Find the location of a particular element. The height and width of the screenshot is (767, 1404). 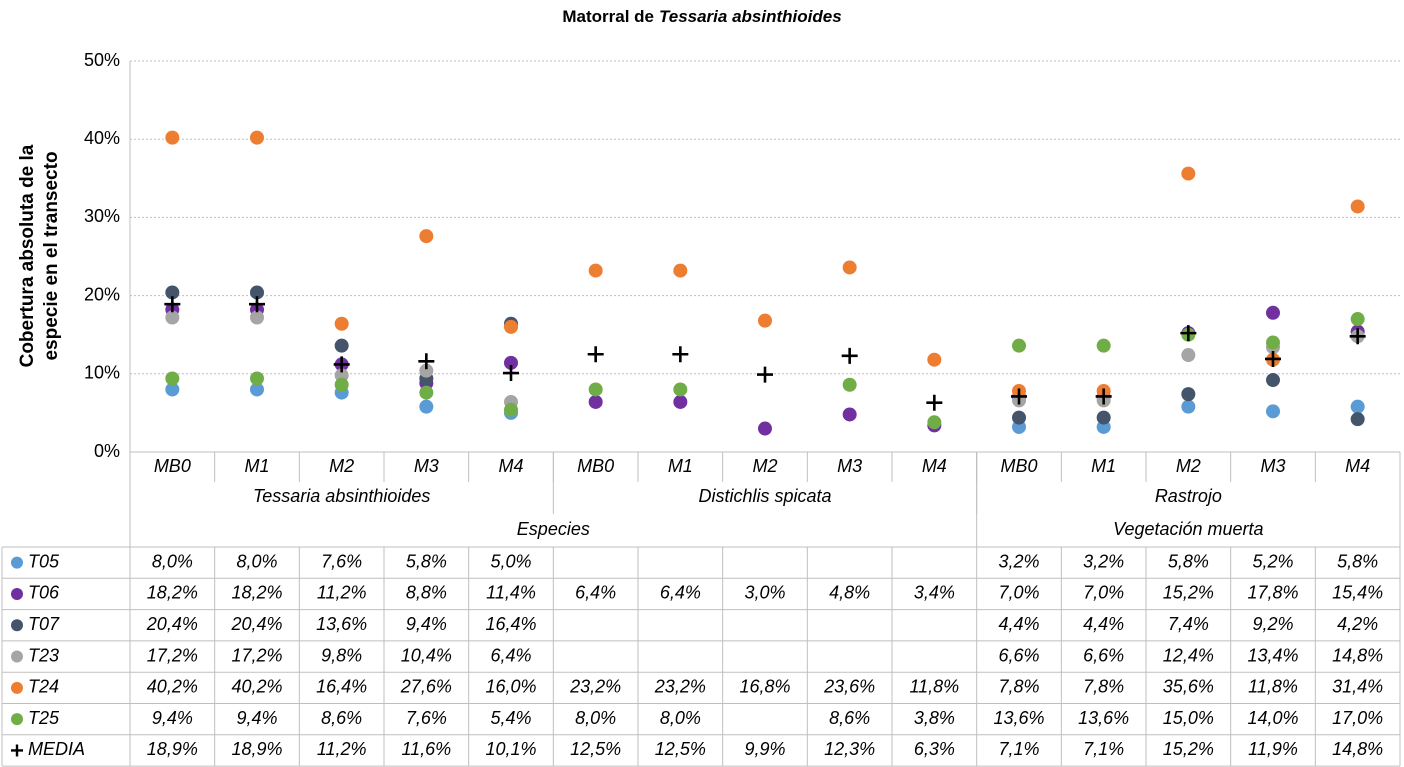

table-value: 14,0% is located at coordinates (1272, 718).